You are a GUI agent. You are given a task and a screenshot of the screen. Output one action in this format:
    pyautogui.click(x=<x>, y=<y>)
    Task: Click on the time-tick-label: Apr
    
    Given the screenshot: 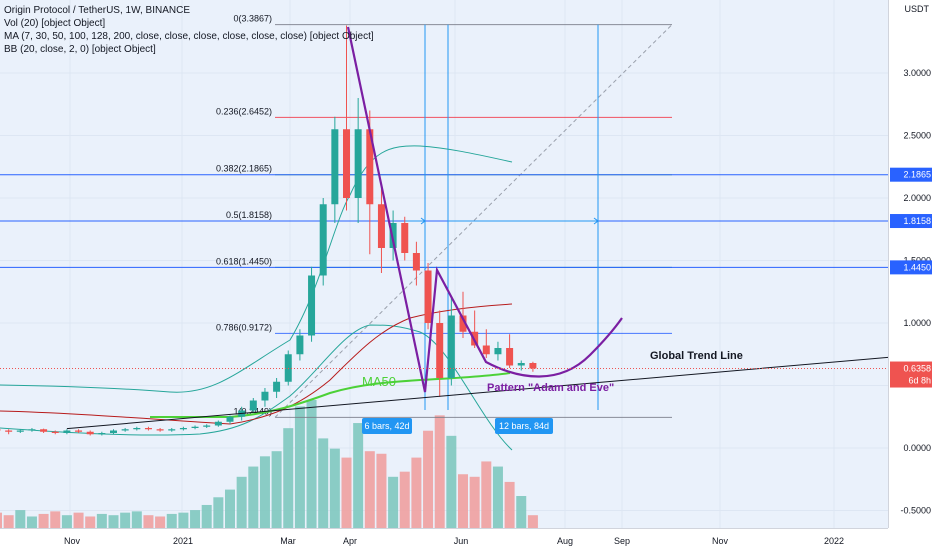 What is the action you would take?
    pyautogui.click(x=350, y=541)
    